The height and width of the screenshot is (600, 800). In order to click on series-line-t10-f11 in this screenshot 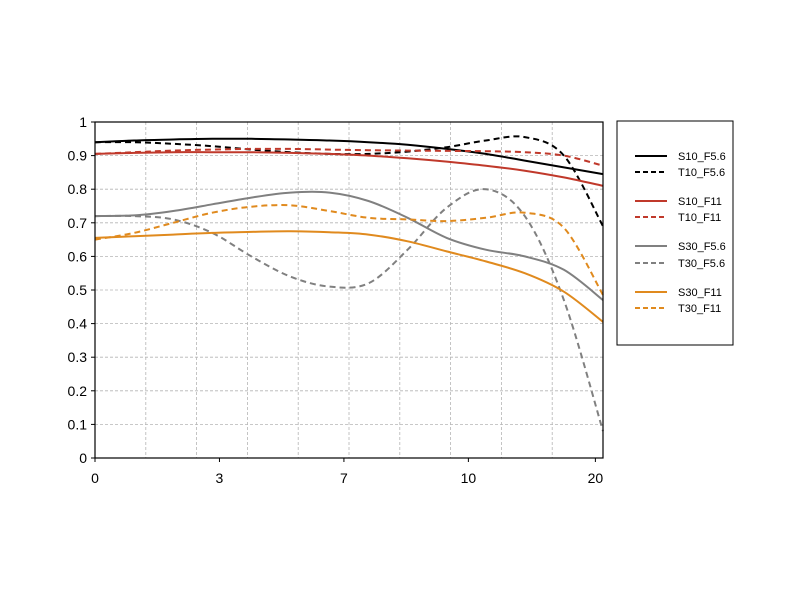, I will do `click(349, 157)`.